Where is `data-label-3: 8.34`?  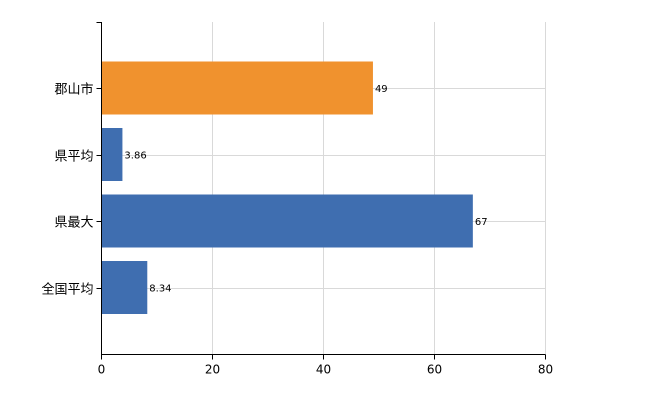 data-label-3: 8.34 is located at coordinates (160, 289).